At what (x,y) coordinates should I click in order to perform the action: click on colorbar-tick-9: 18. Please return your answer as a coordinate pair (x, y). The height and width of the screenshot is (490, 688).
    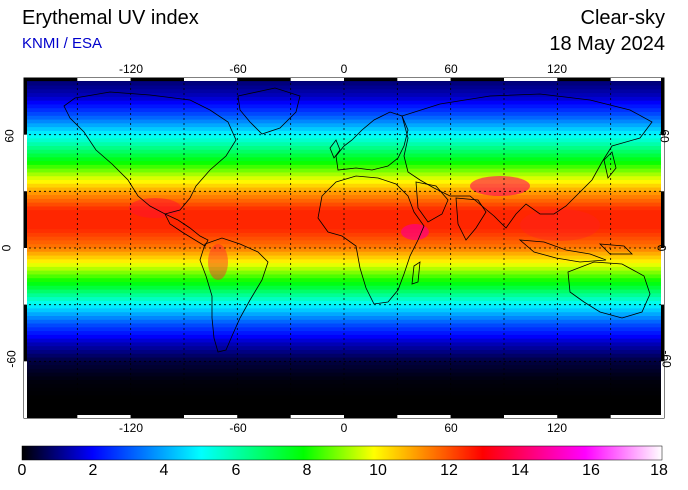
    Looking at the image, I should click on (659, 470).